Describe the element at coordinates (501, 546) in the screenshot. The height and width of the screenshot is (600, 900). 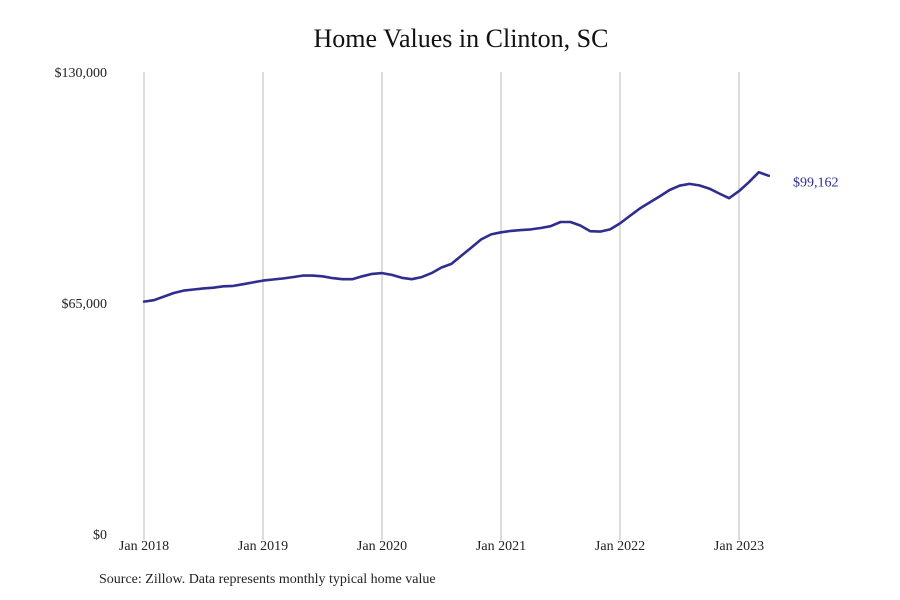
I see `x-tick-label: Jan 2021` at that location.